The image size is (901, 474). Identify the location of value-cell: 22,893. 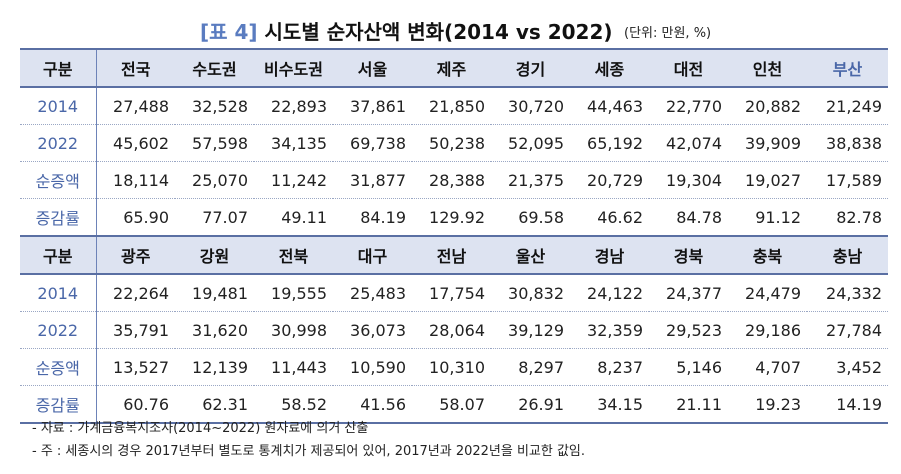
(293, 106).